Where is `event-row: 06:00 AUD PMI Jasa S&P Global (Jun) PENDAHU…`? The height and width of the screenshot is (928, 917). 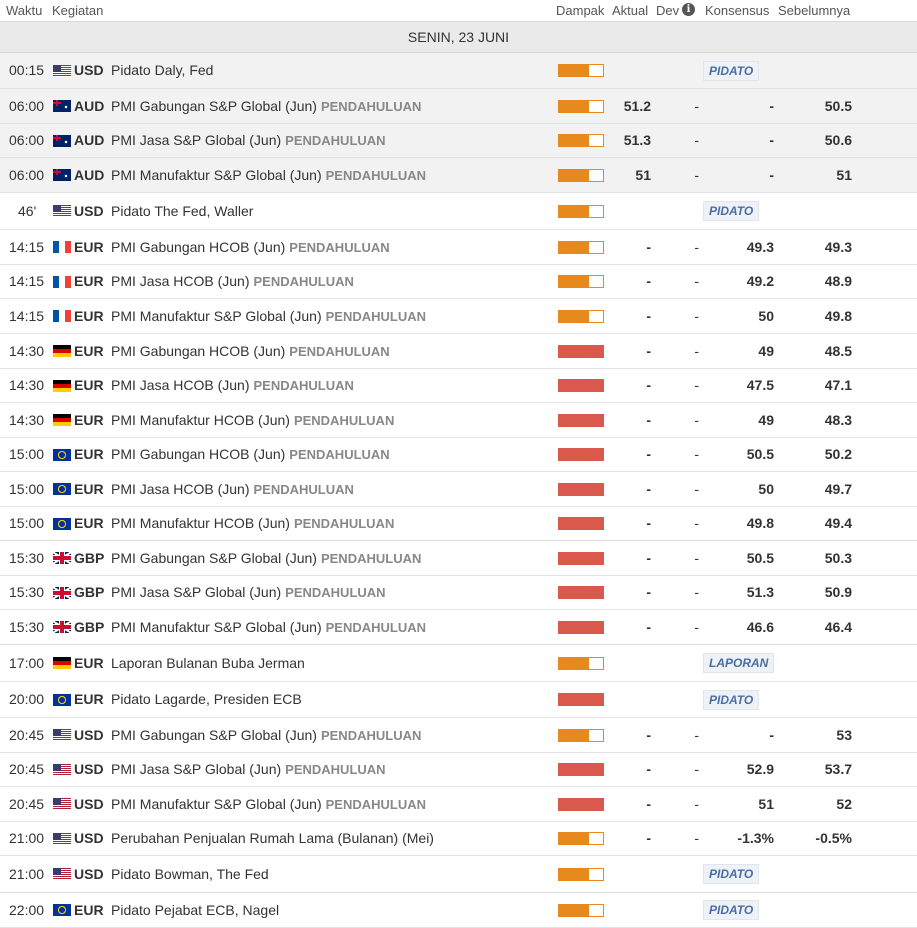
event-row: 06:00 AUD PMI Jasa S&P Global (Jun) PENDAHU… is located at coordinates (458, 141).